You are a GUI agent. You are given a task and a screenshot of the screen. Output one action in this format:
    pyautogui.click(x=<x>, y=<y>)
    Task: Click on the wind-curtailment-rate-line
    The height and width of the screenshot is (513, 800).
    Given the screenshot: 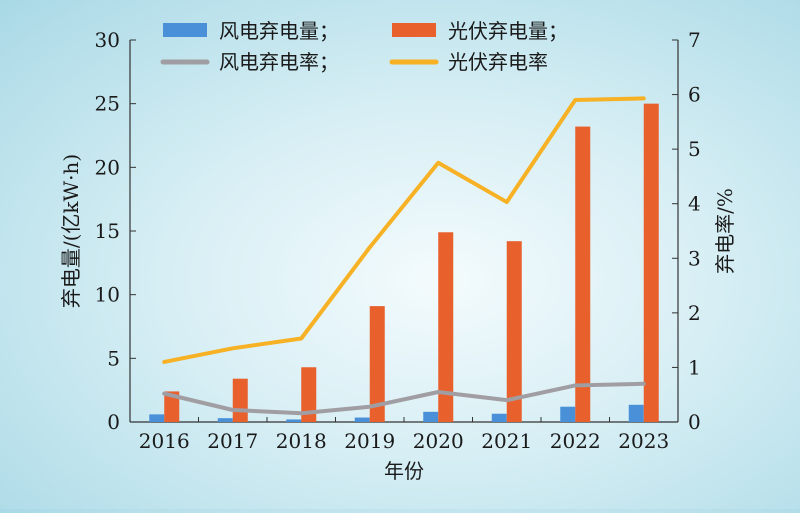 What is the action you would take?
    pyautogui.click(x=404, y=398)
    